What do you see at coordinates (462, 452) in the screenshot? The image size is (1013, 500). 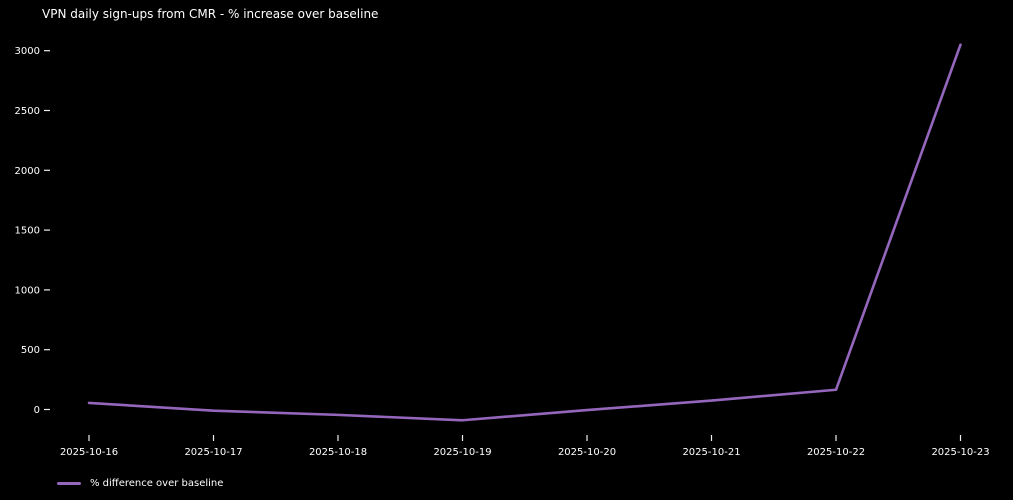 I see `x-tick-label: 2025-10-19` at bounding box center [462, 452].